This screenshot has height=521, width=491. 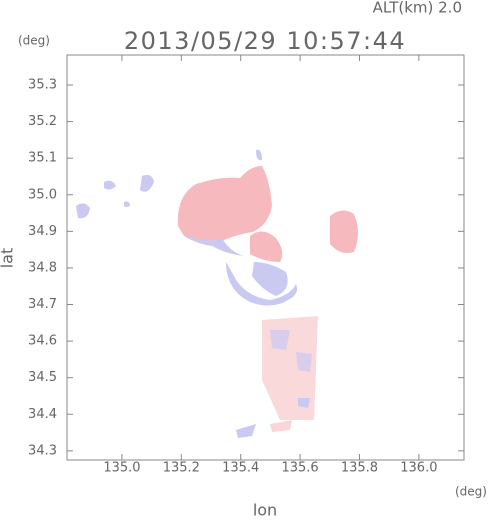 What do you see at coordinates (418, 468) in the screenshot?
I see `x-tick-label: 136.0` at bounding box center [418, 468].